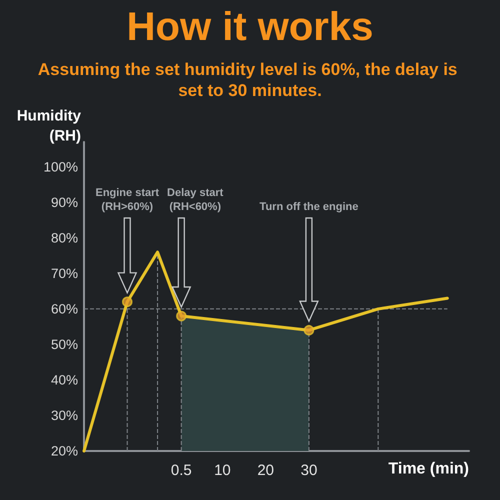 This screenshot has height=500, width=500. What do you see at coordinates (265, 470) in the screenshot?
I see `x-tick-label: 20` at bounding box center [265, 470].